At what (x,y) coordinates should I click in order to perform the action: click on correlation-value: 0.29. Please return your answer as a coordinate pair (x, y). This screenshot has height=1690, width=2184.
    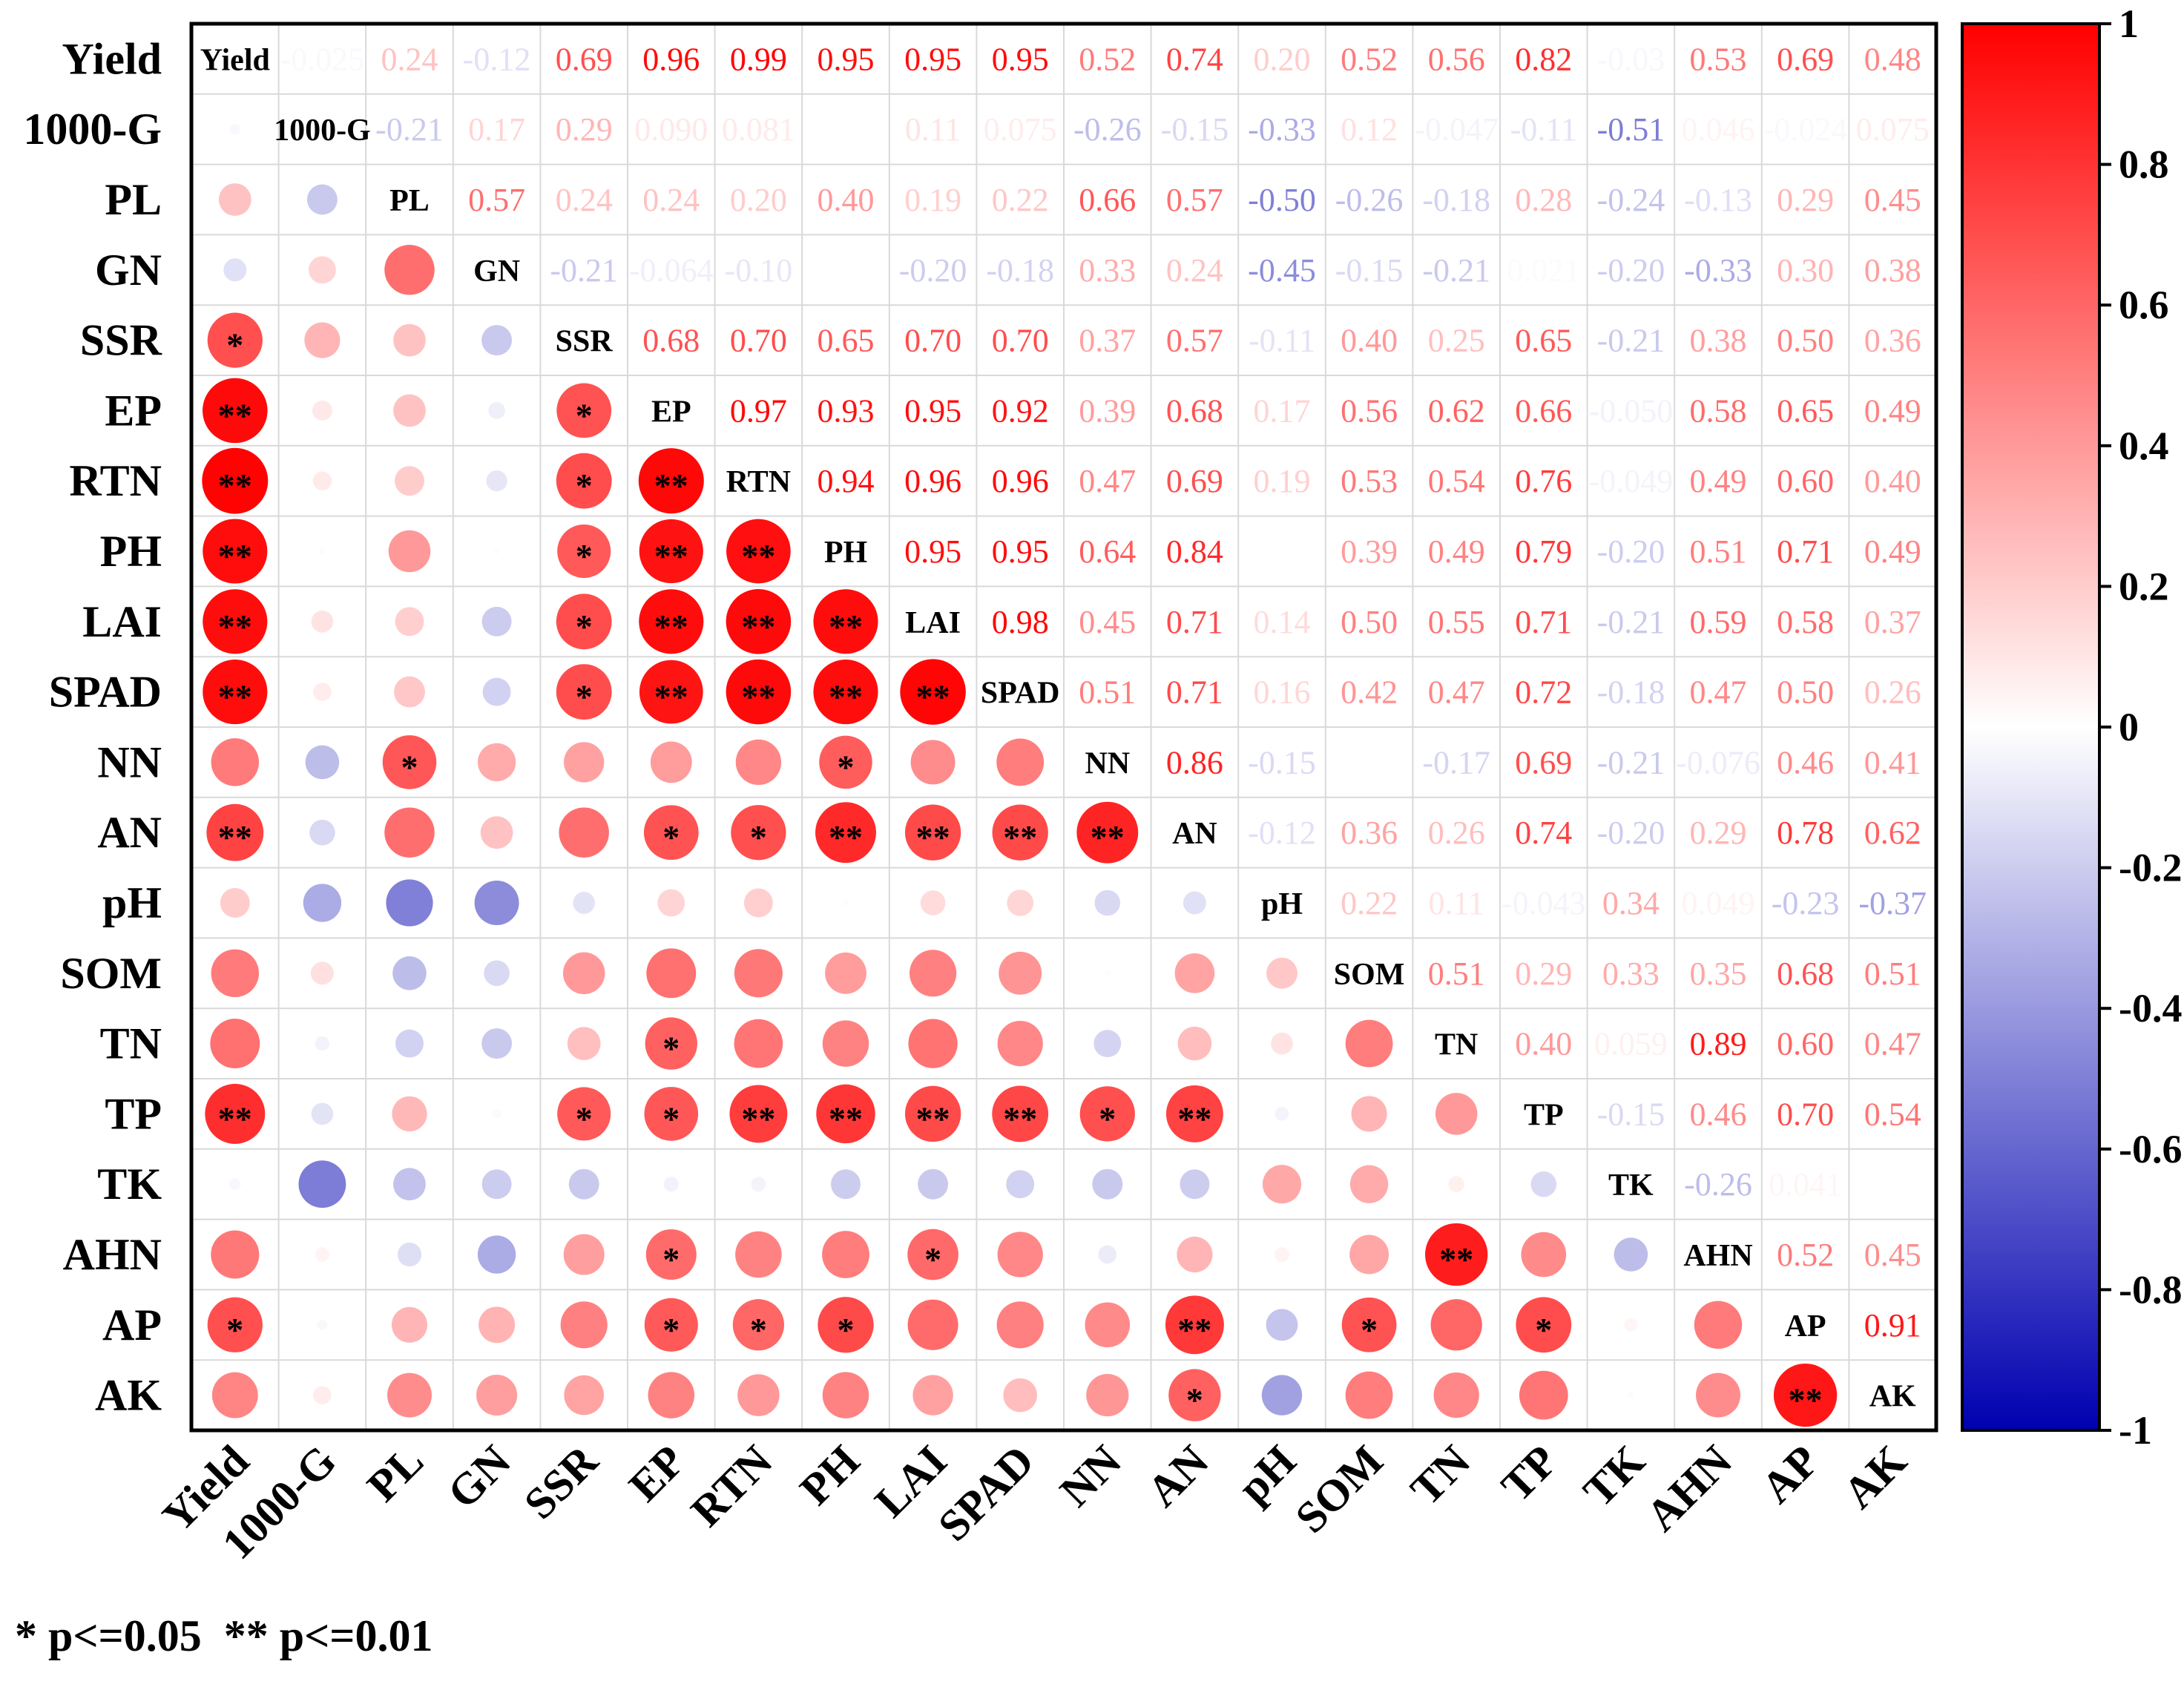
    Looking at the image, I should click on (1806, 200).